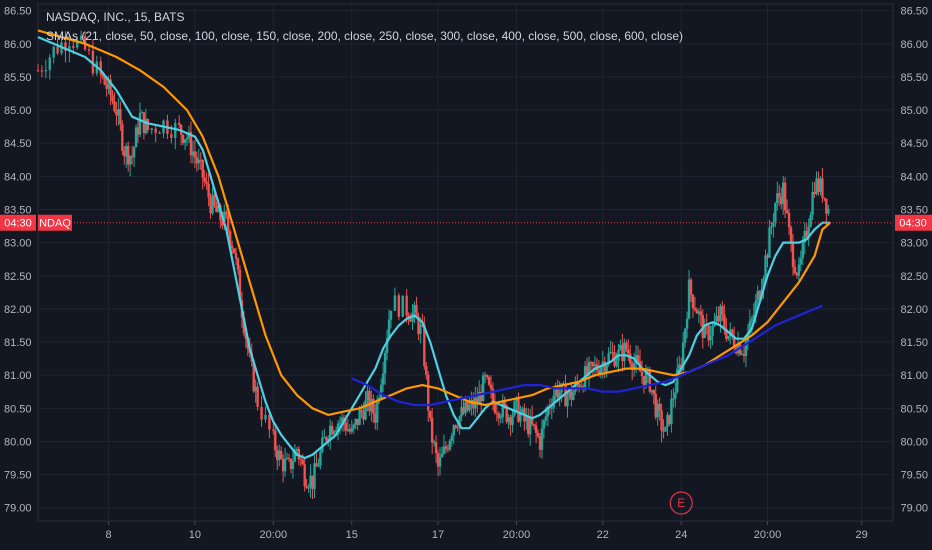 The image size is (932, 550). Describe the element at coordinates (914, 244) in the screenshot. I see `y-tick-label-right: 83.00` at that location.